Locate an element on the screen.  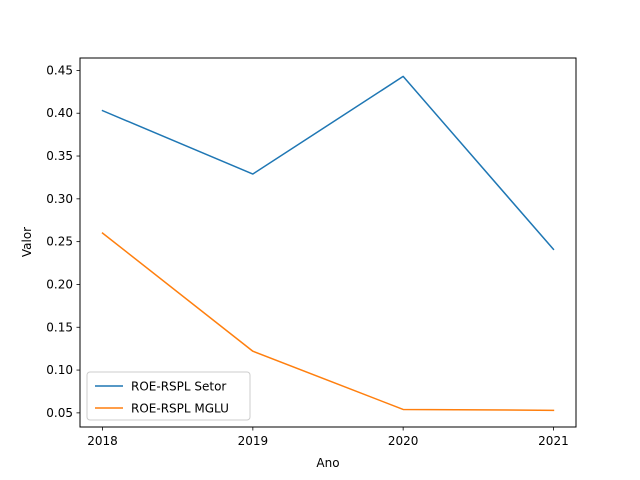
x-tick-label: 2021 is located at coordinates (553, 441).